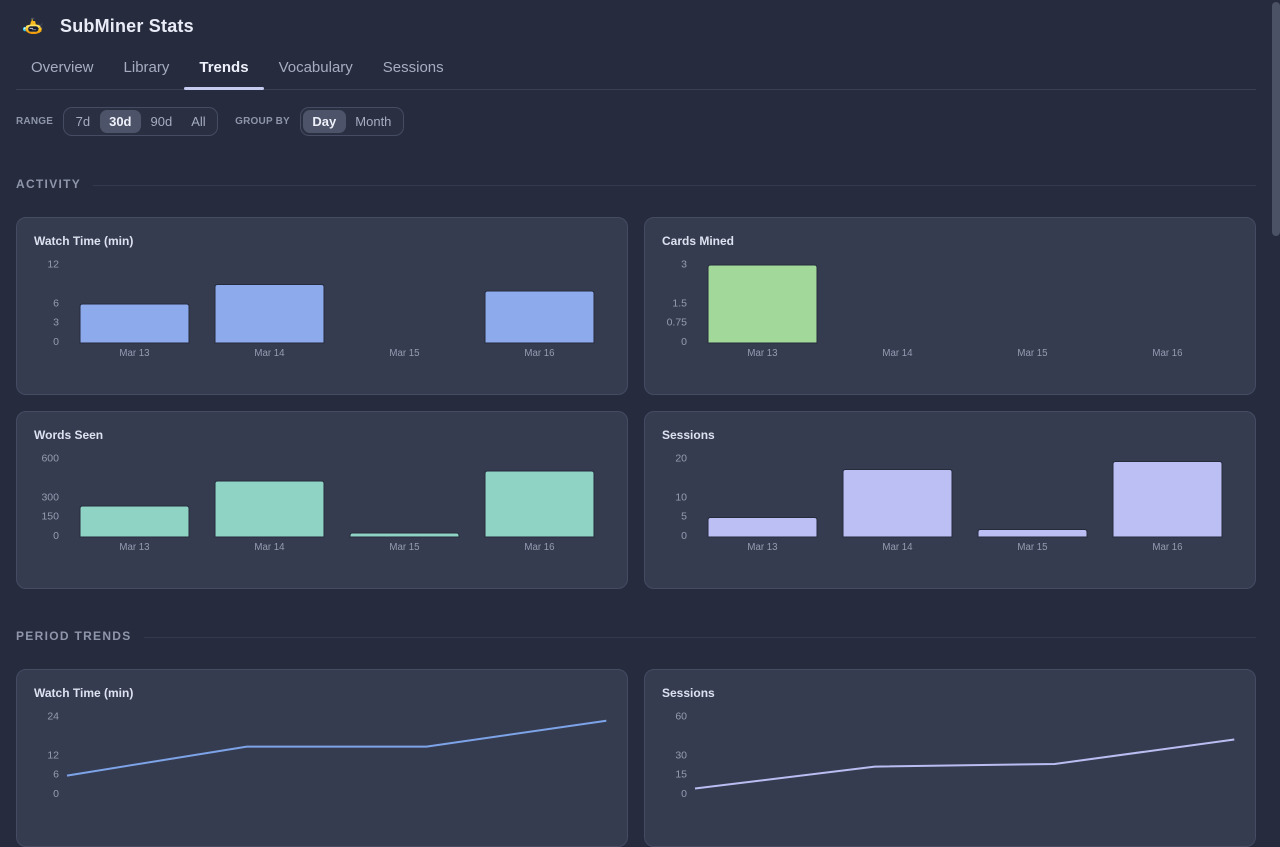  Describe the element at coordinates (681, 459) in the screenshot. I see `svg-text: 20` at that location.